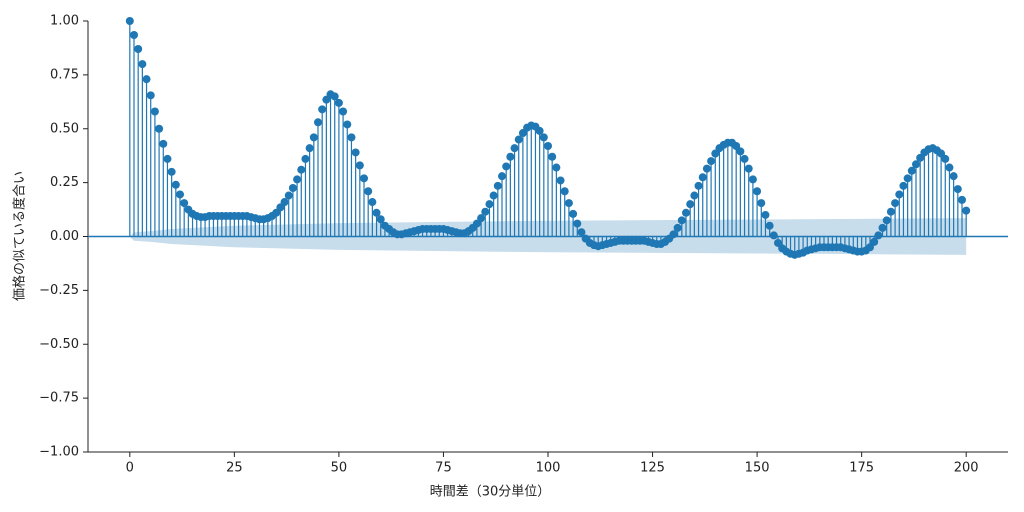 The image size is (1024, 512). Describe the element at coordinates (652, 468) in the screenshot. I see `x-tick-label: 125` at that location.